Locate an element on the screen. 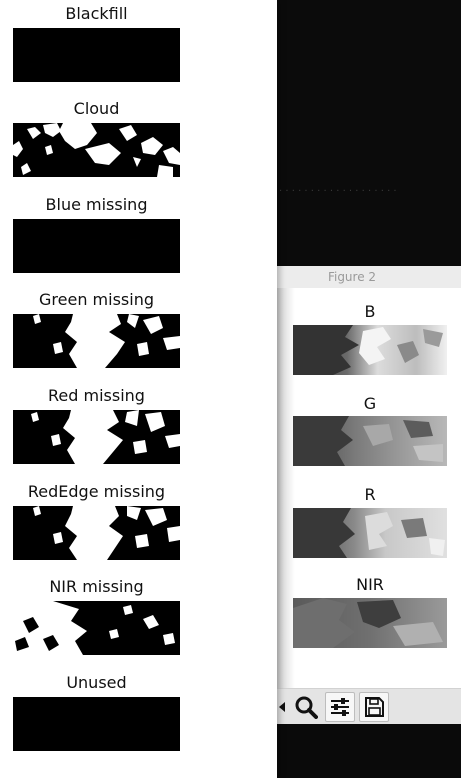  mask-image-red-missing is located at coordinates (96, 437).